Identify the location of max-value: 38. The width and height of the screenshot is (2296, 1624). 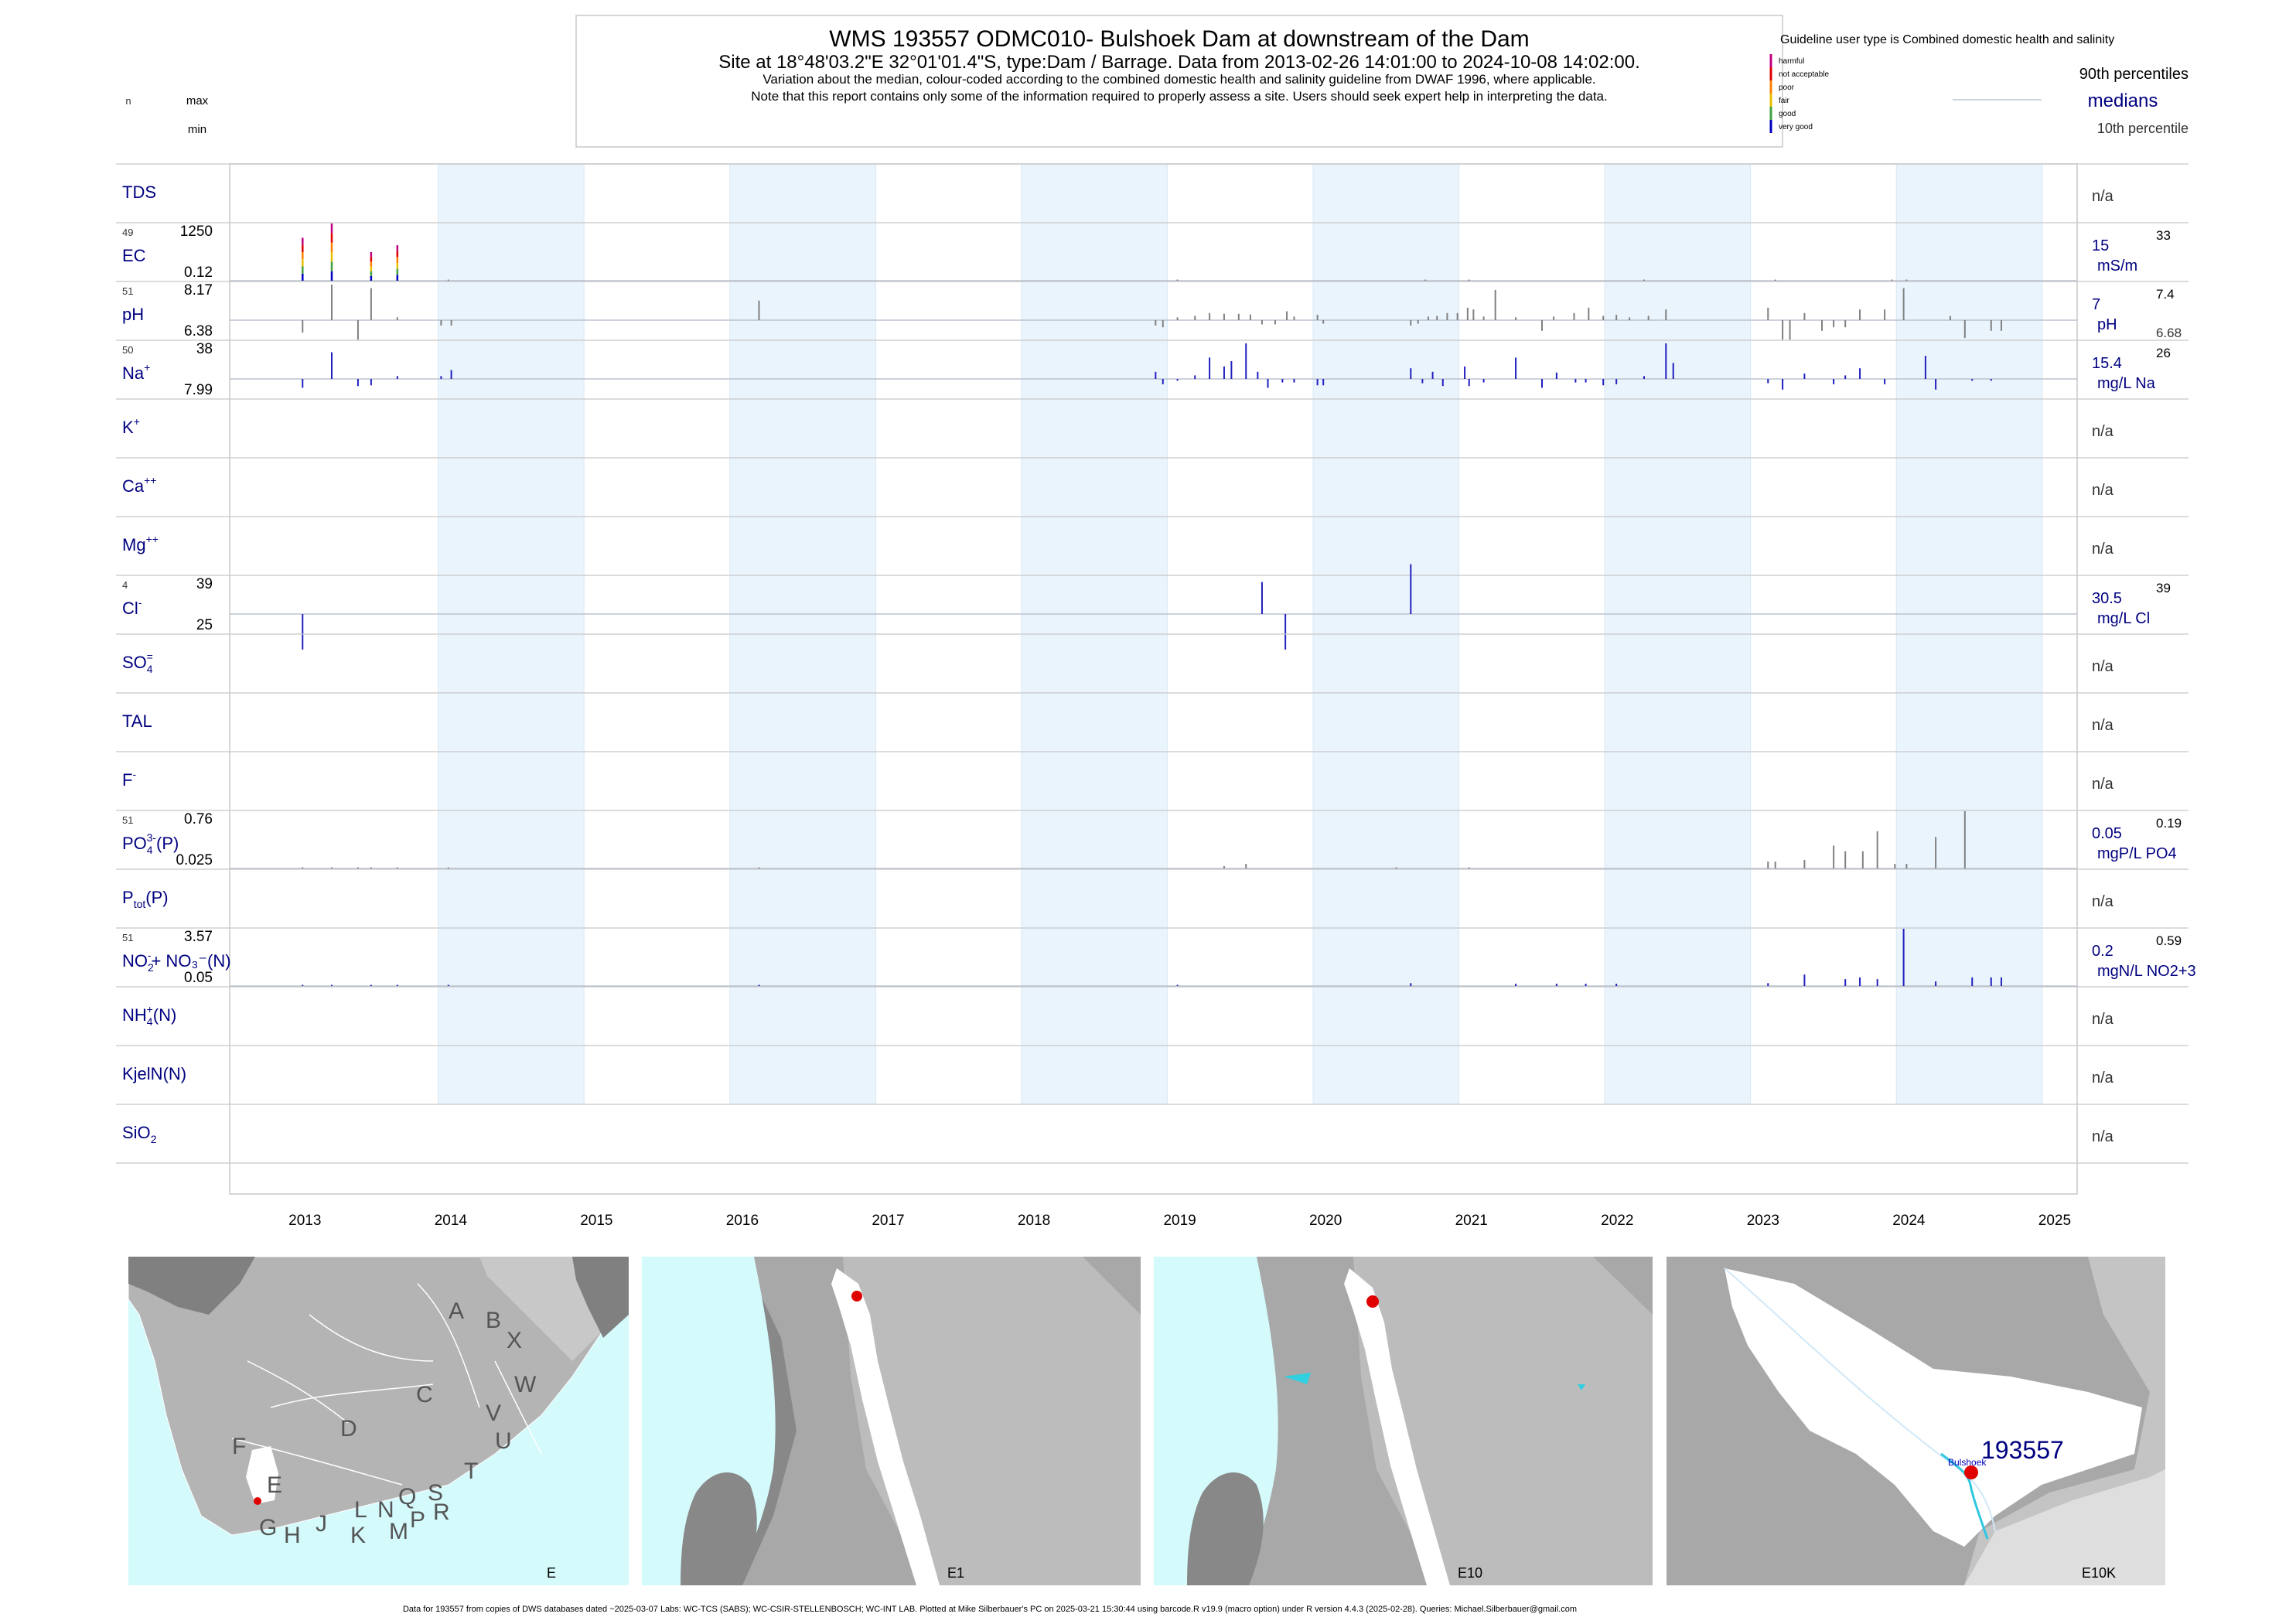
(204, 349).